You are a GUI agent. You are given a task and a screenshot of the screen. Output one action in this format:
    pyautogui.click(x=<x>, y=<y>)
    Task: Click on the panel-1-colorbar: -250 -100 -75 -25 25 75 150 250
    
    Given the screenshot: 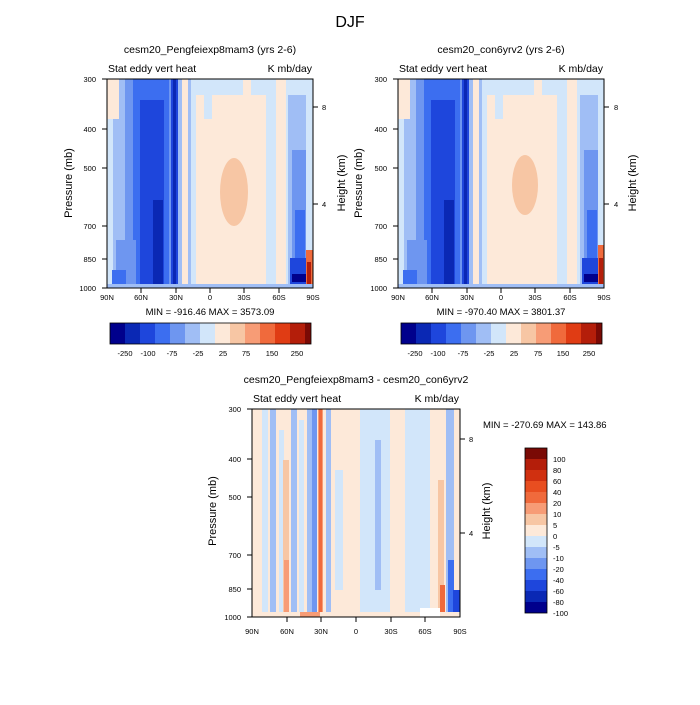 What is the action you would take?
    pyautogui.click(x=210, y=340)
    